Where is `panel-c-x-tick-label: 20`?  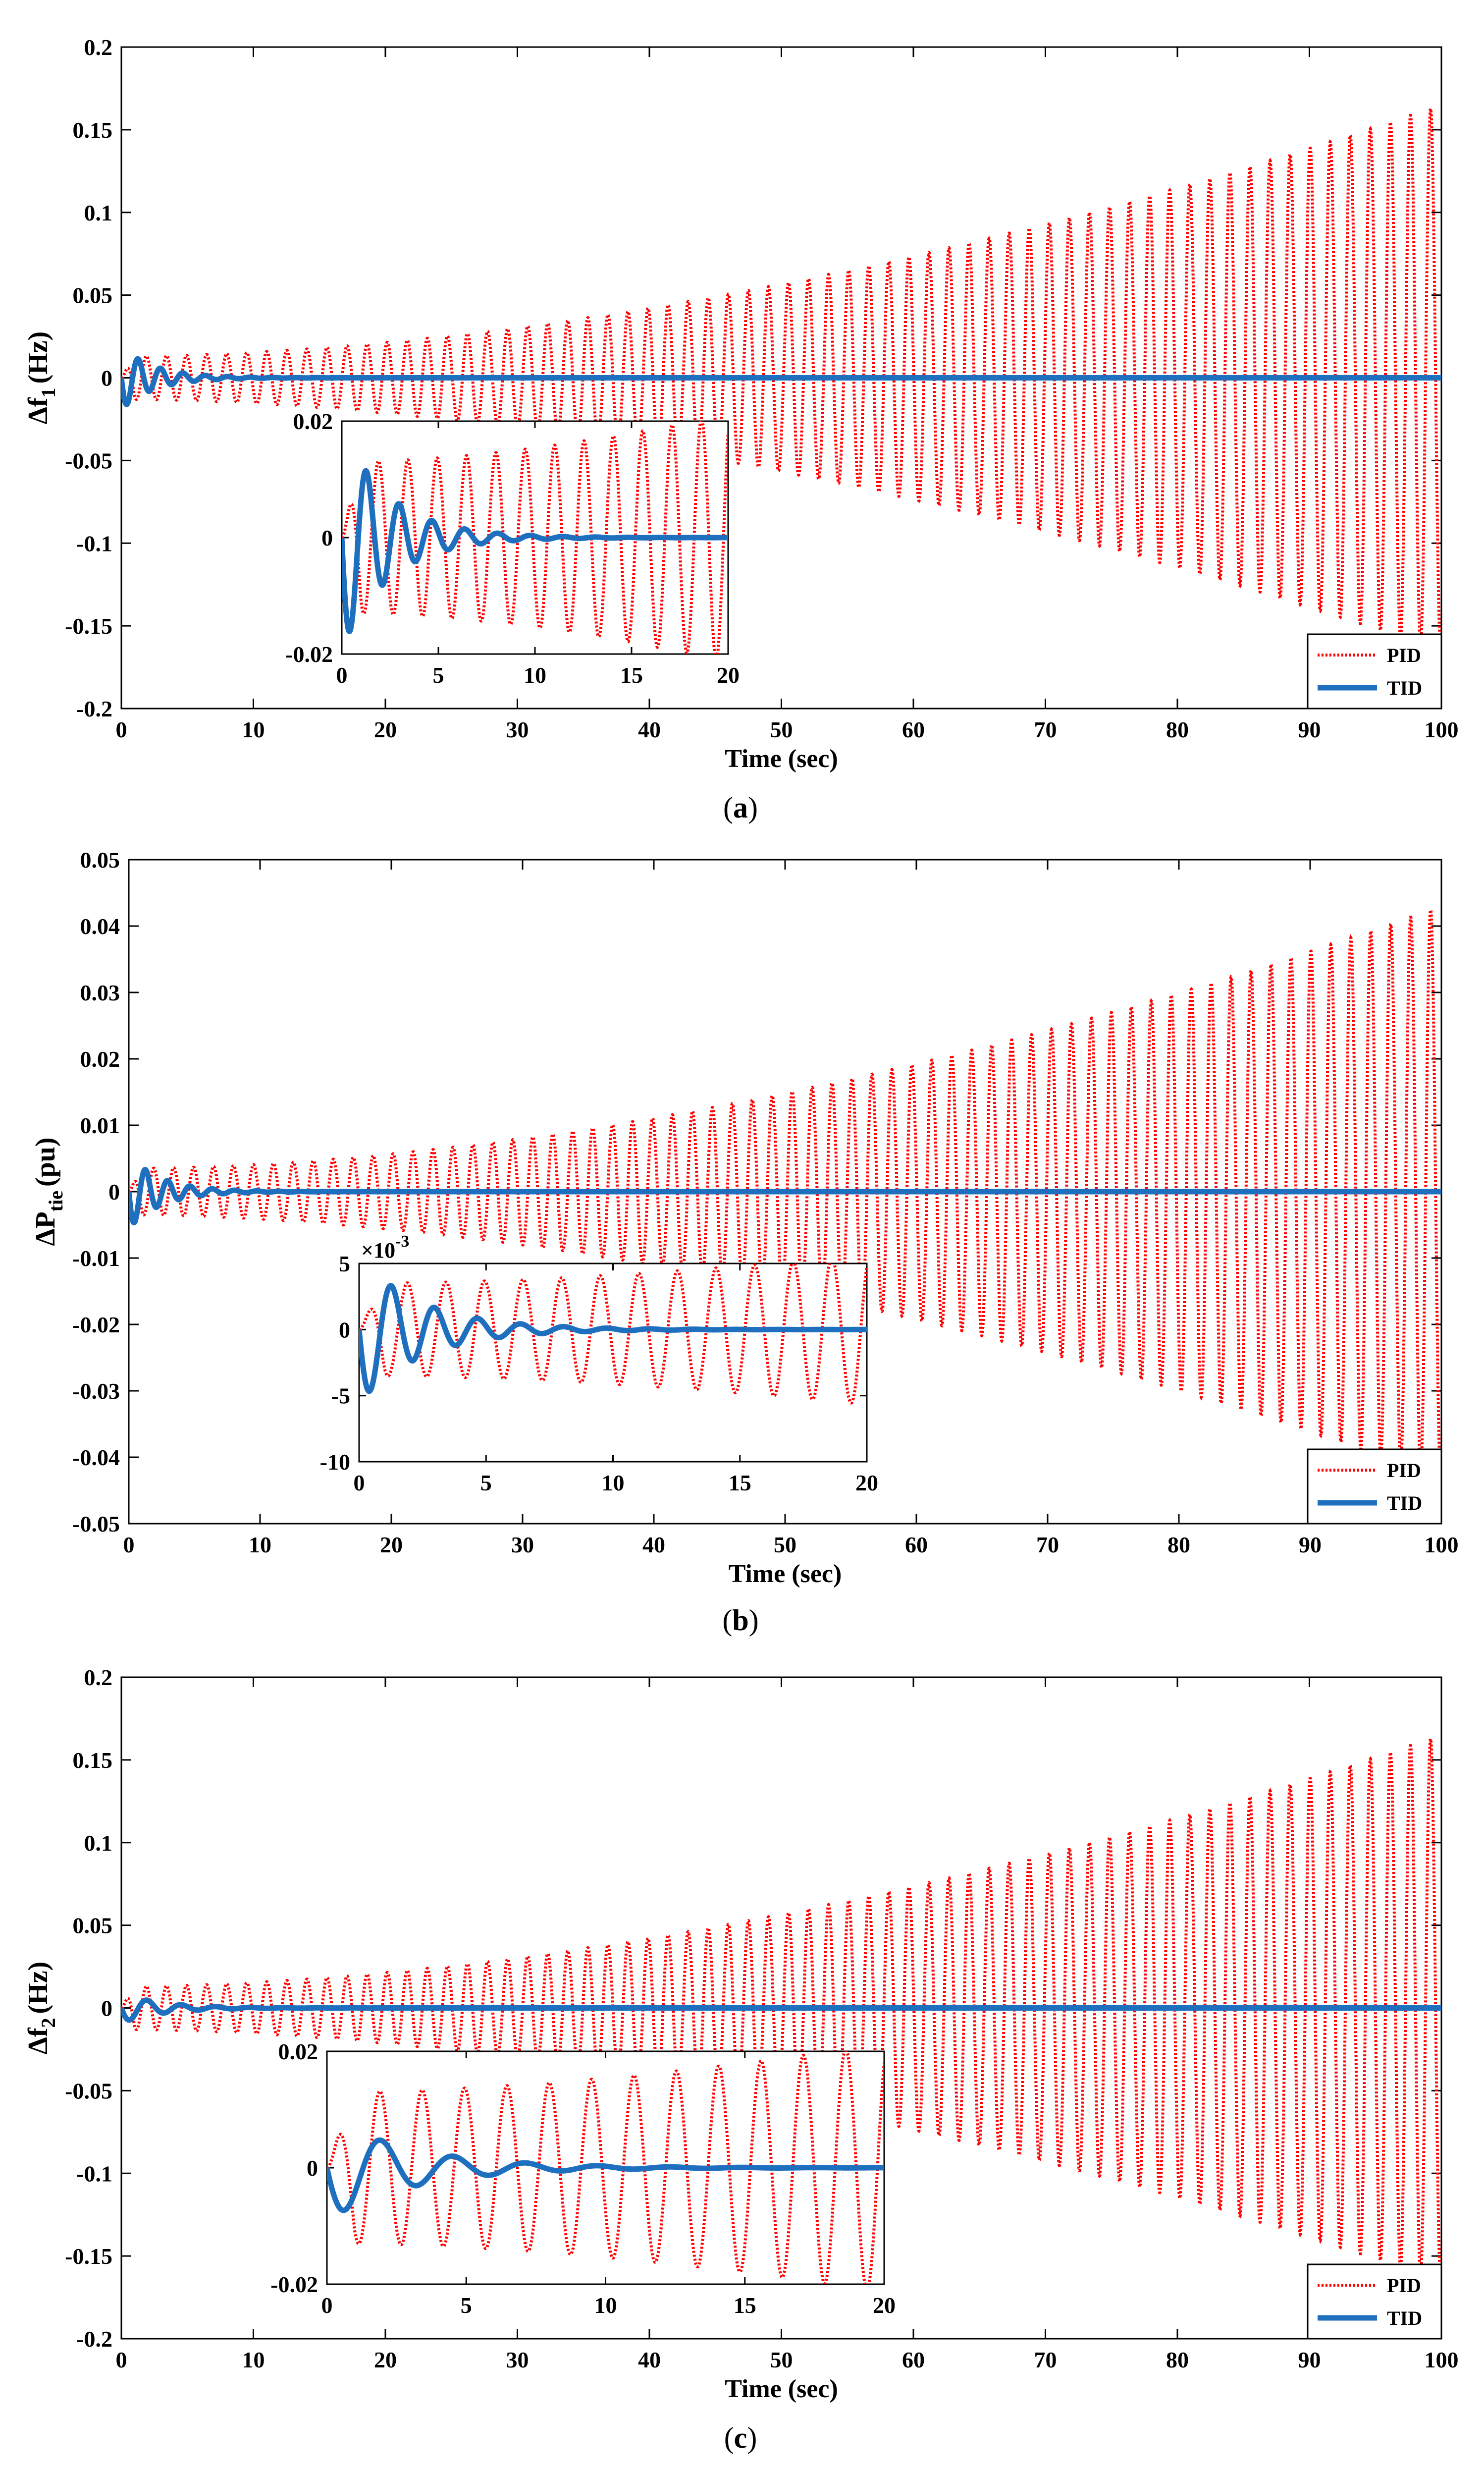
panel-c-x-tick-label: 20 is located at coordinates (385, 2359).